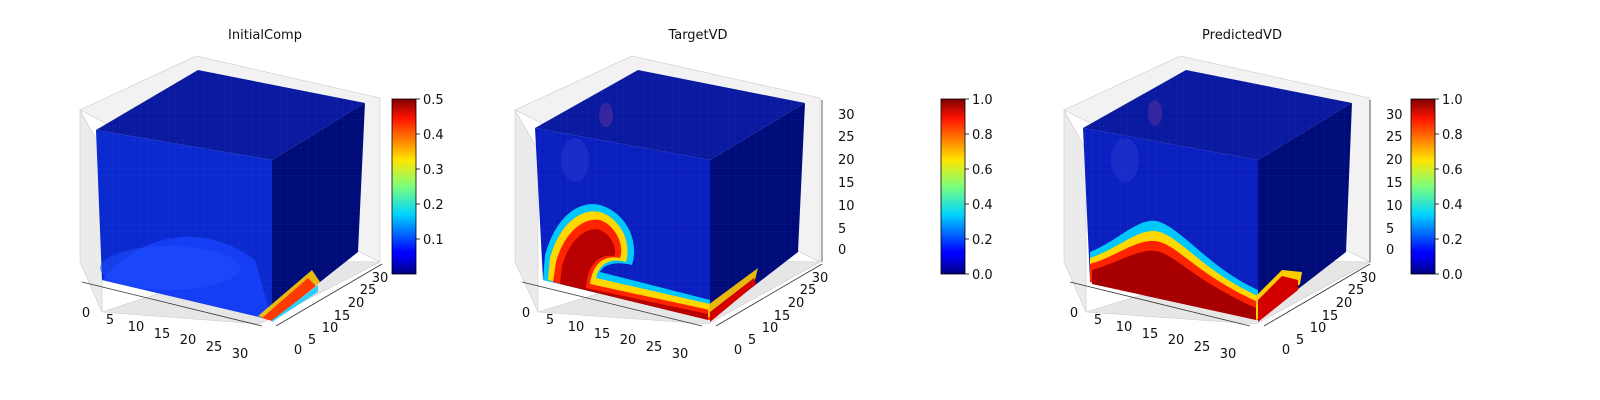  Describe the element at coordinates (697, 35) in the screenshot. I see `chart-title: TargetVD` at that location.